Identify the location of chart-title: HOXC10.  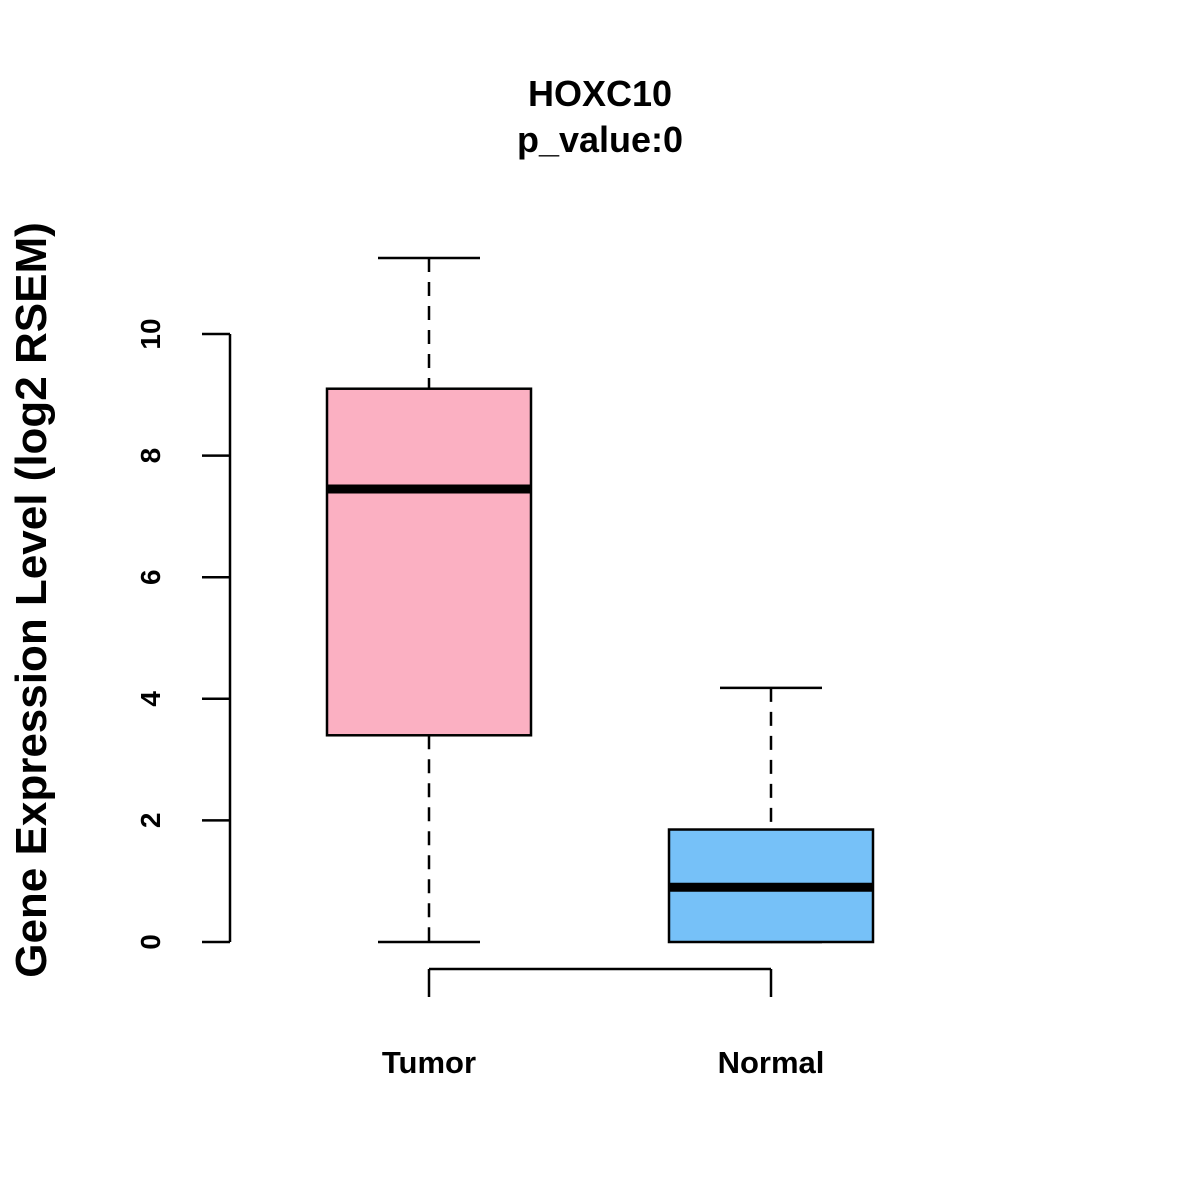
(600, 93).